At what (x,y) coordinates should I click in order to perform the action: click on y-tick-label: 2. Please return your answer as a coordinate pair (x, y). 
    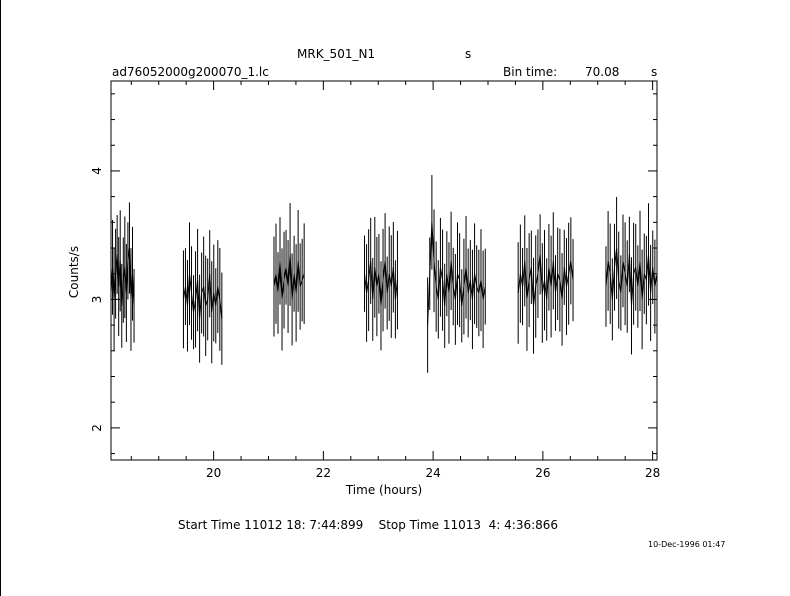
    Looking at the image, I should click on (97, 428).